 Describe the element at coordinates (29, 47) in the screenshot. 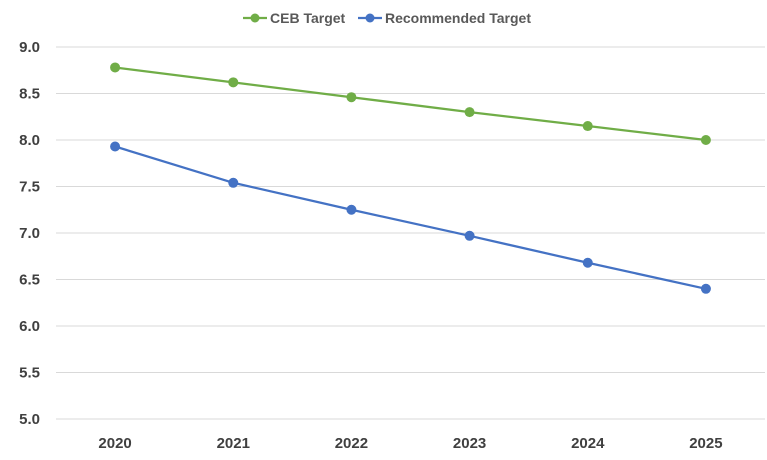

I see `y-tick-label: 9.0` at that location.